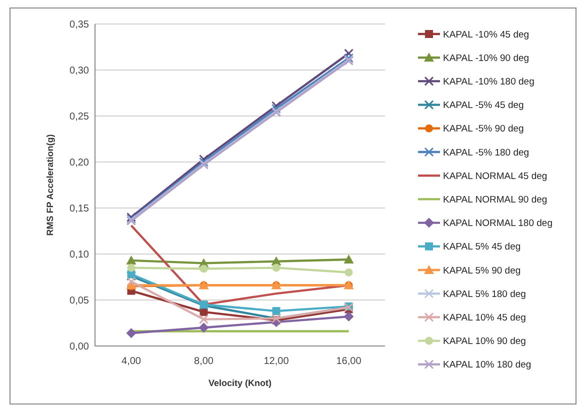  I want to click on legend-label: KAPAL -5% 180 deg, so click(486, 152).